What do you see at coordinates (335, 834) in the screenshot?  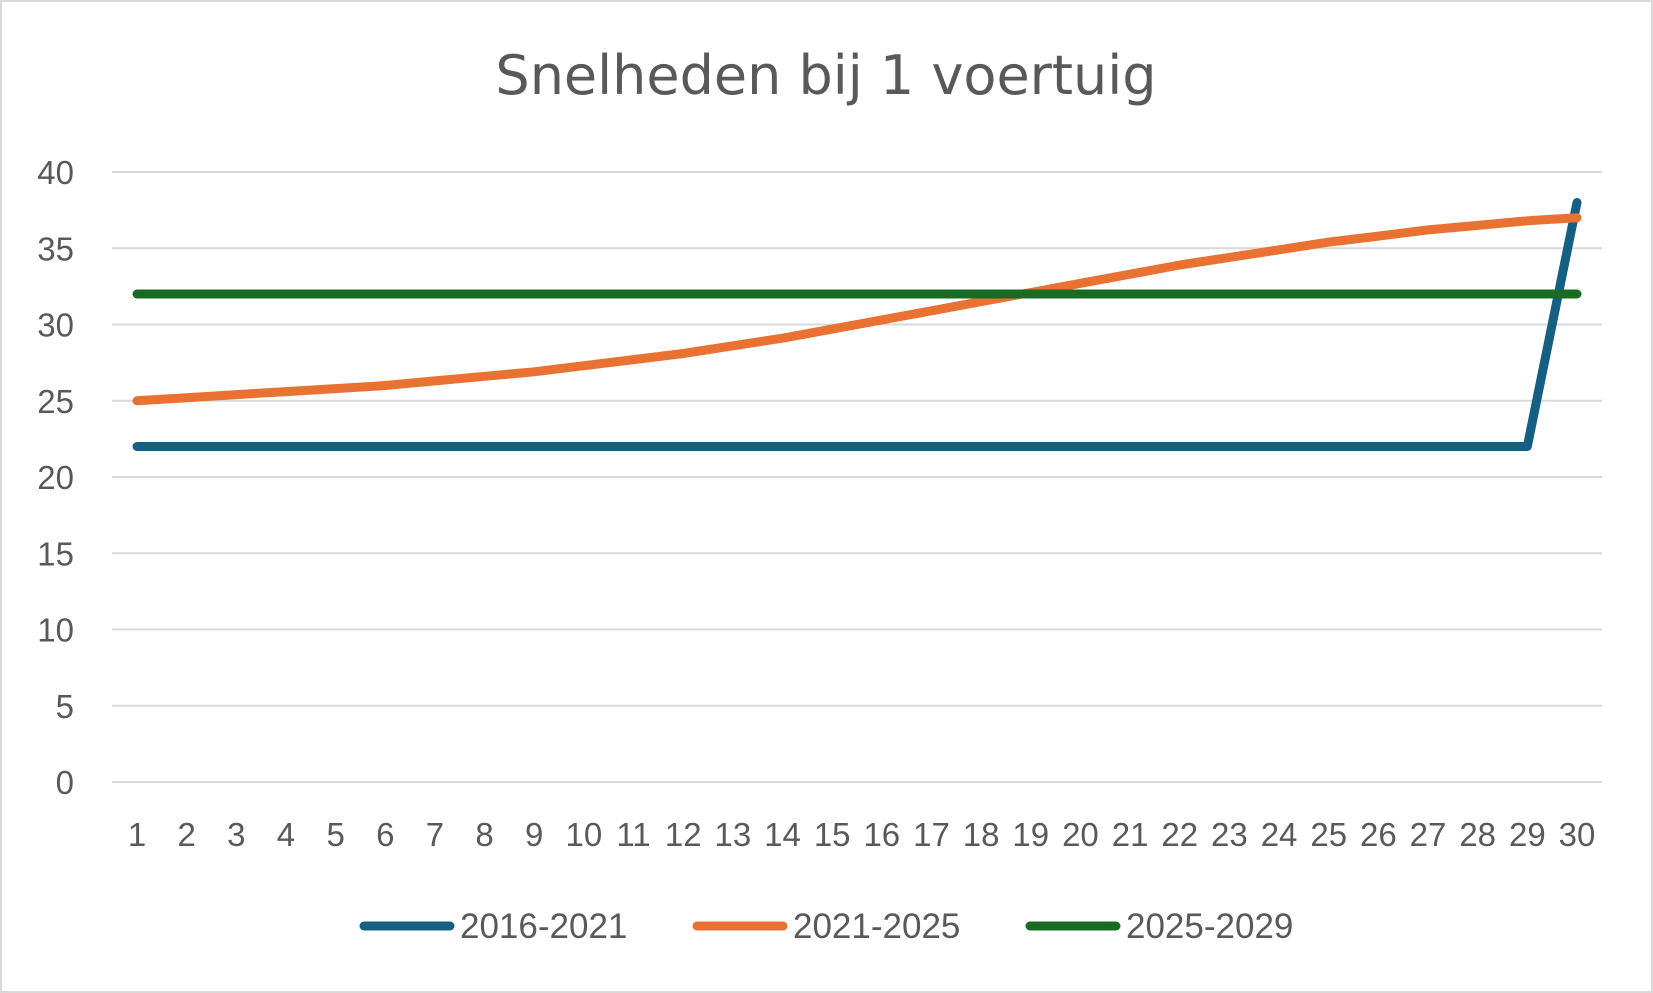 I see `x-tick-label-5: 5` at bounding box center [335, 834].